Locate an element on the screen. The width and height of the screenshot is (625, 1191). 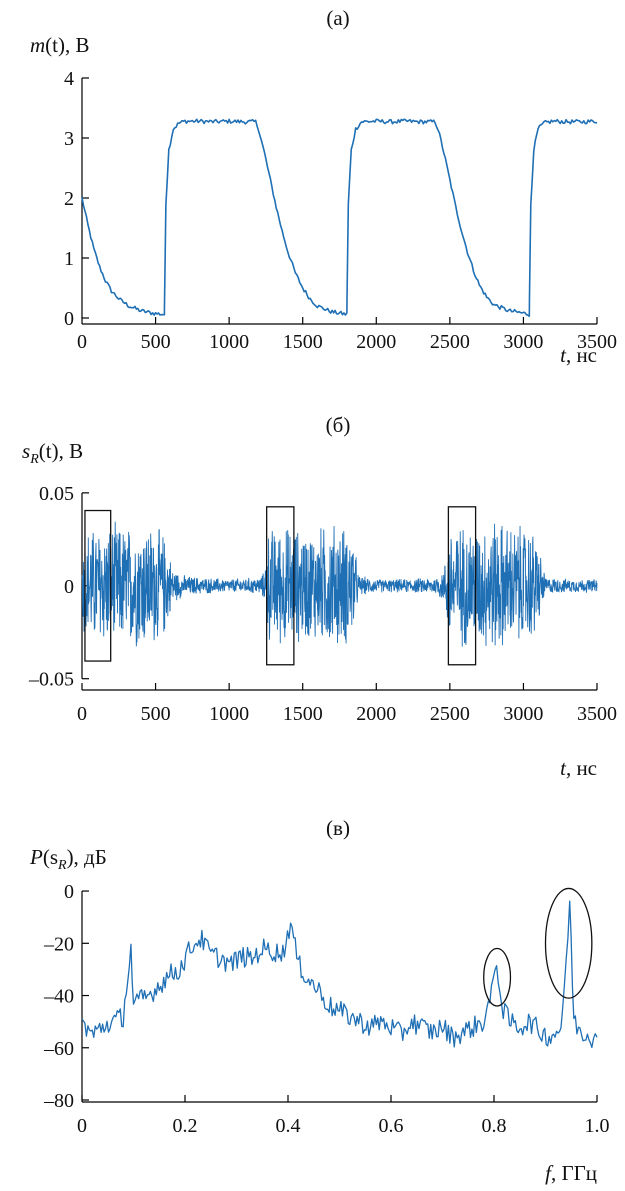
panel-label-c: (в) is located at coordinates (338, 828).